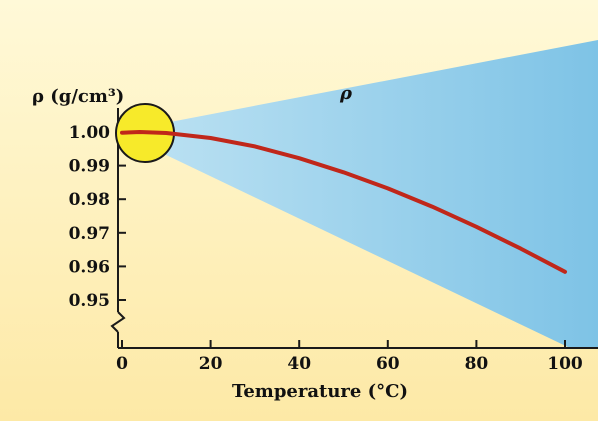 The image size is (598, 426). Describe the element at coordinates (477, 364) in the screenshot. I see `x-tick-label: 80` at that location.